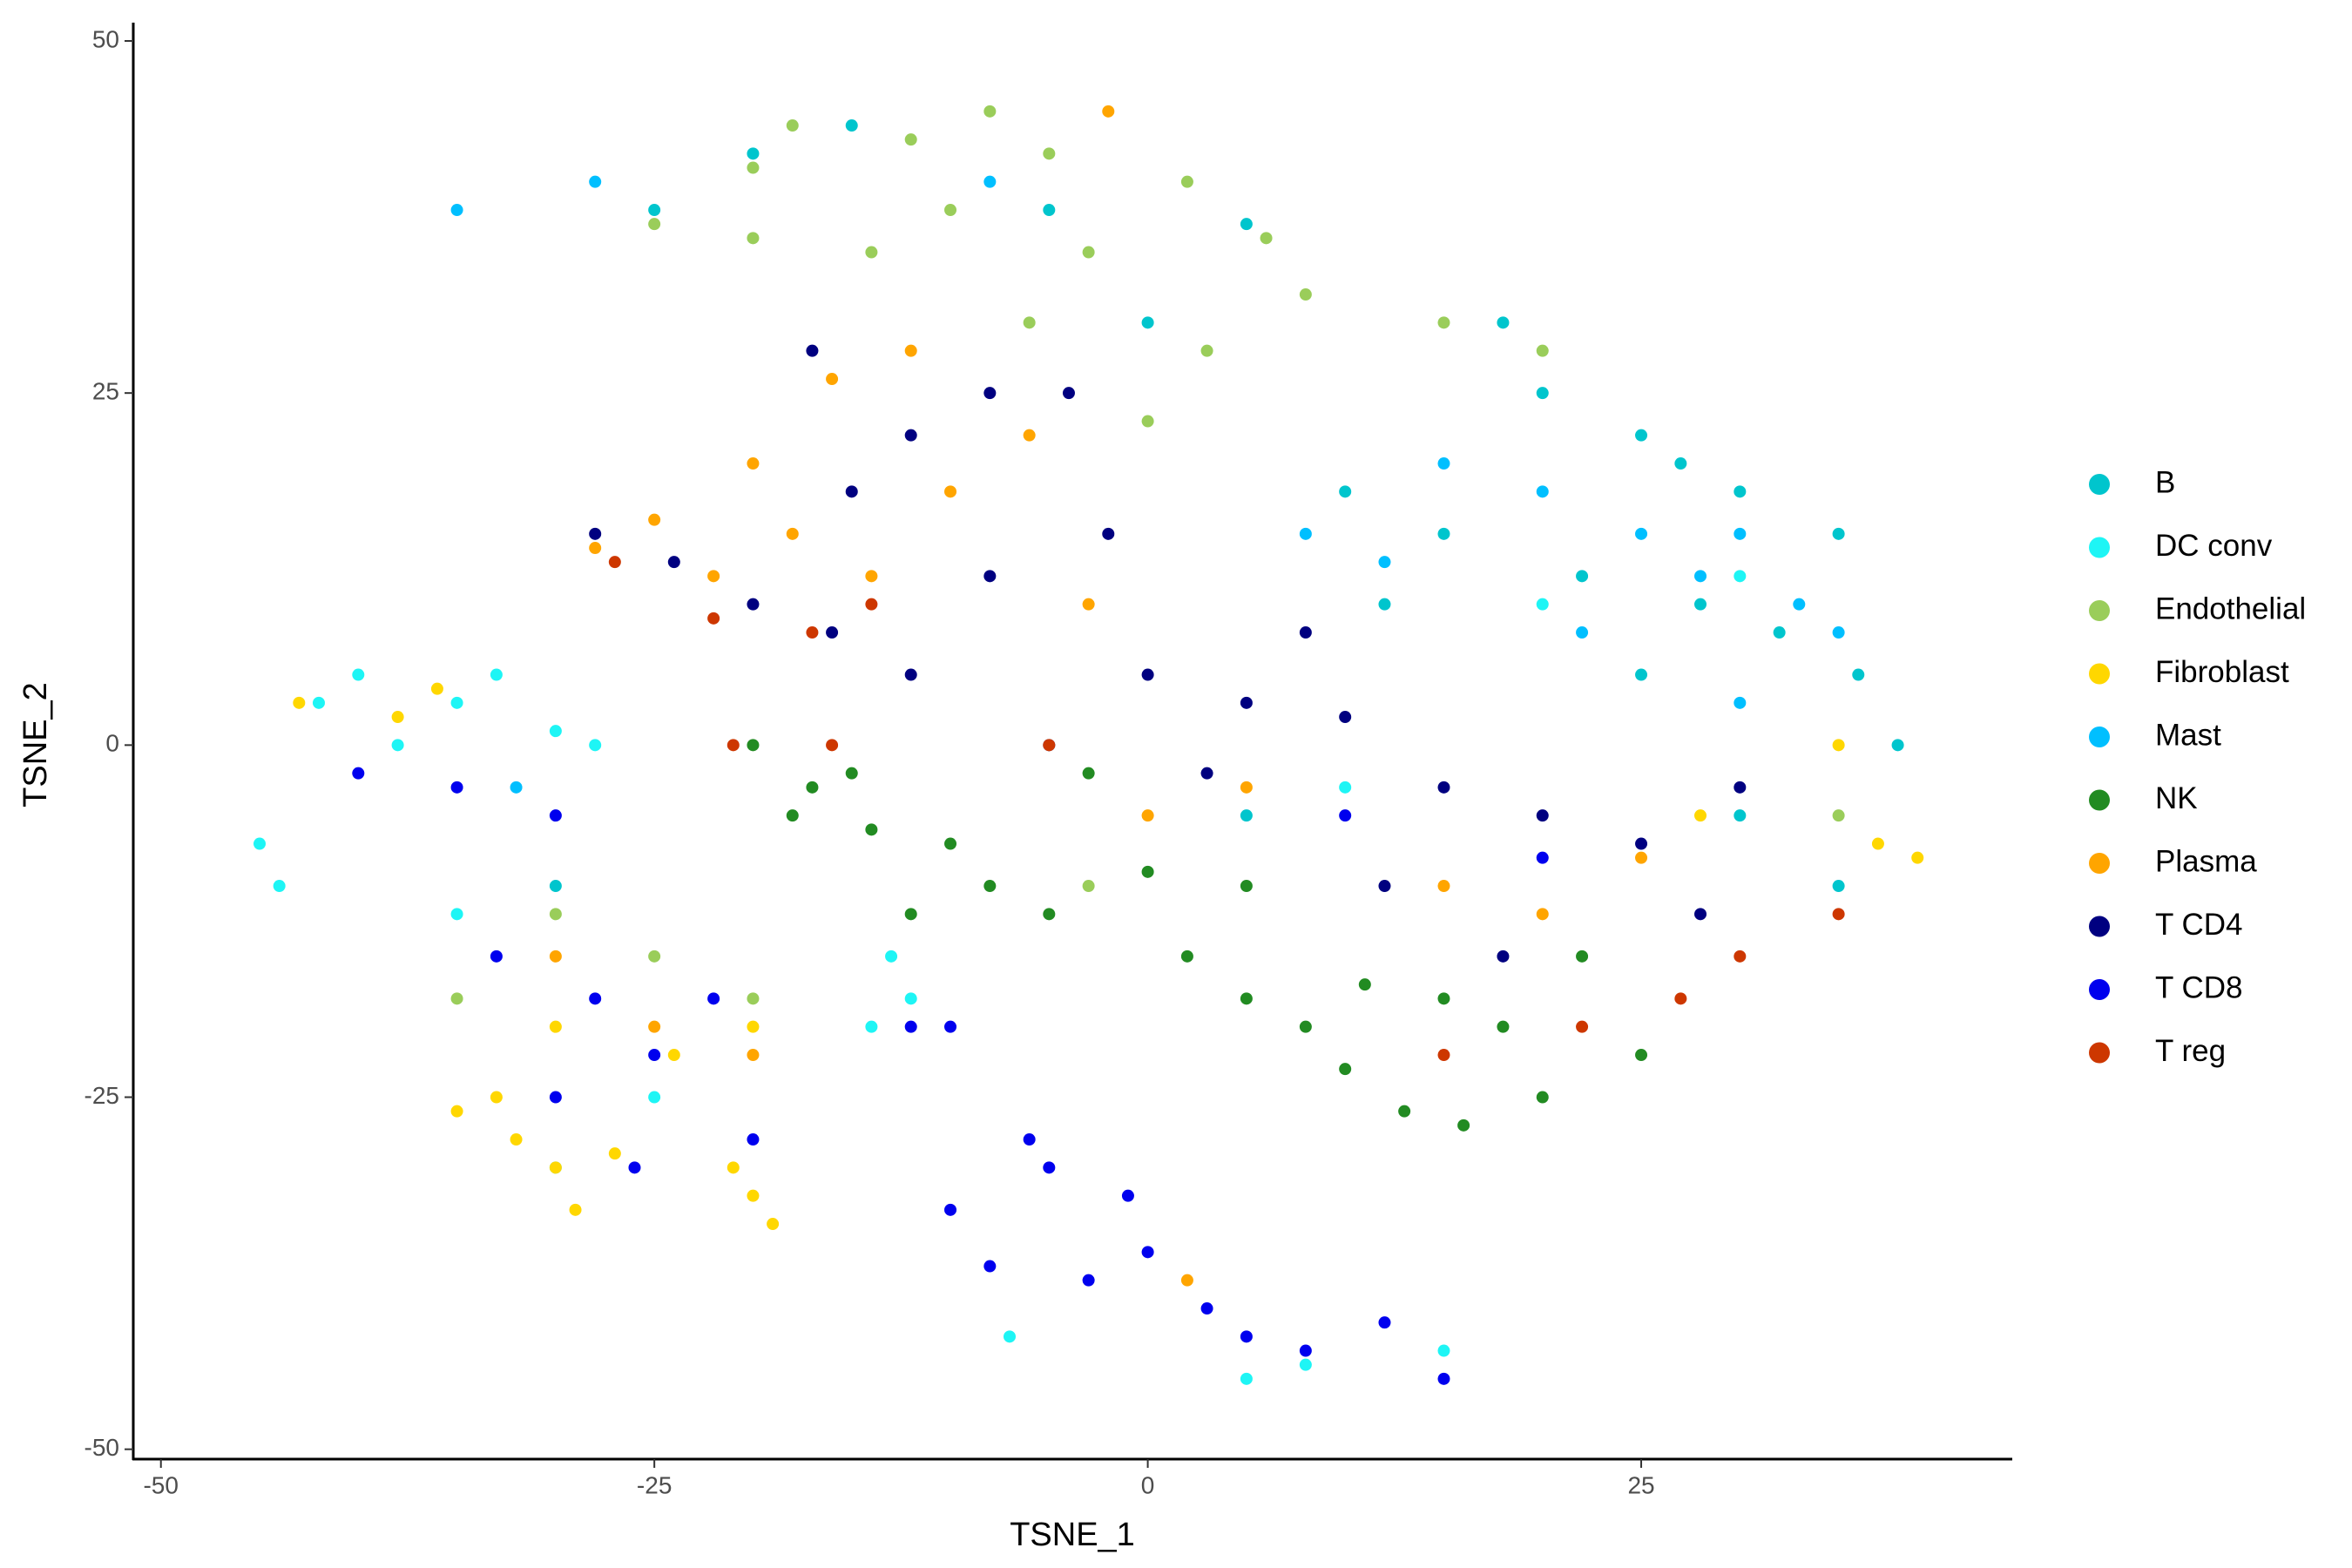 Image resolution: width=2352 pixels, height=1568 pixels. I want to click on x-axis-title: TSNE_1, so click(1073, 1535).